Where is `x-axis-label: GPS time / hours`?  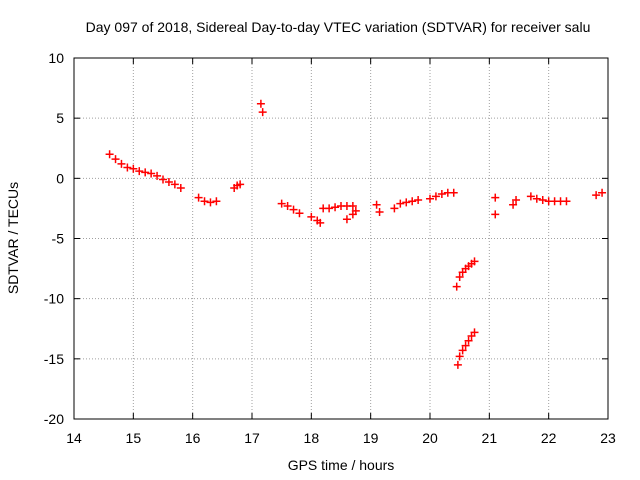 x-axis-label: GPS time / hours is located at coordinates (341, 465).